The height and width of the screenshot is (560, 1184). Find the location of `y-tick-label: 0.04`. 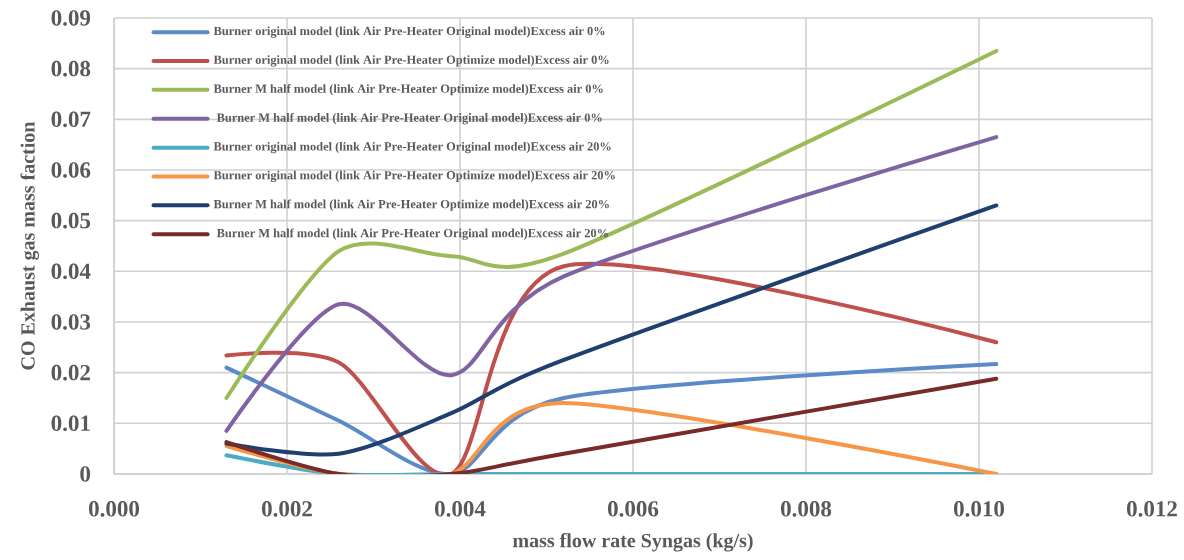

y-tick-label: 0.04 is located at coordinates (71, 271).